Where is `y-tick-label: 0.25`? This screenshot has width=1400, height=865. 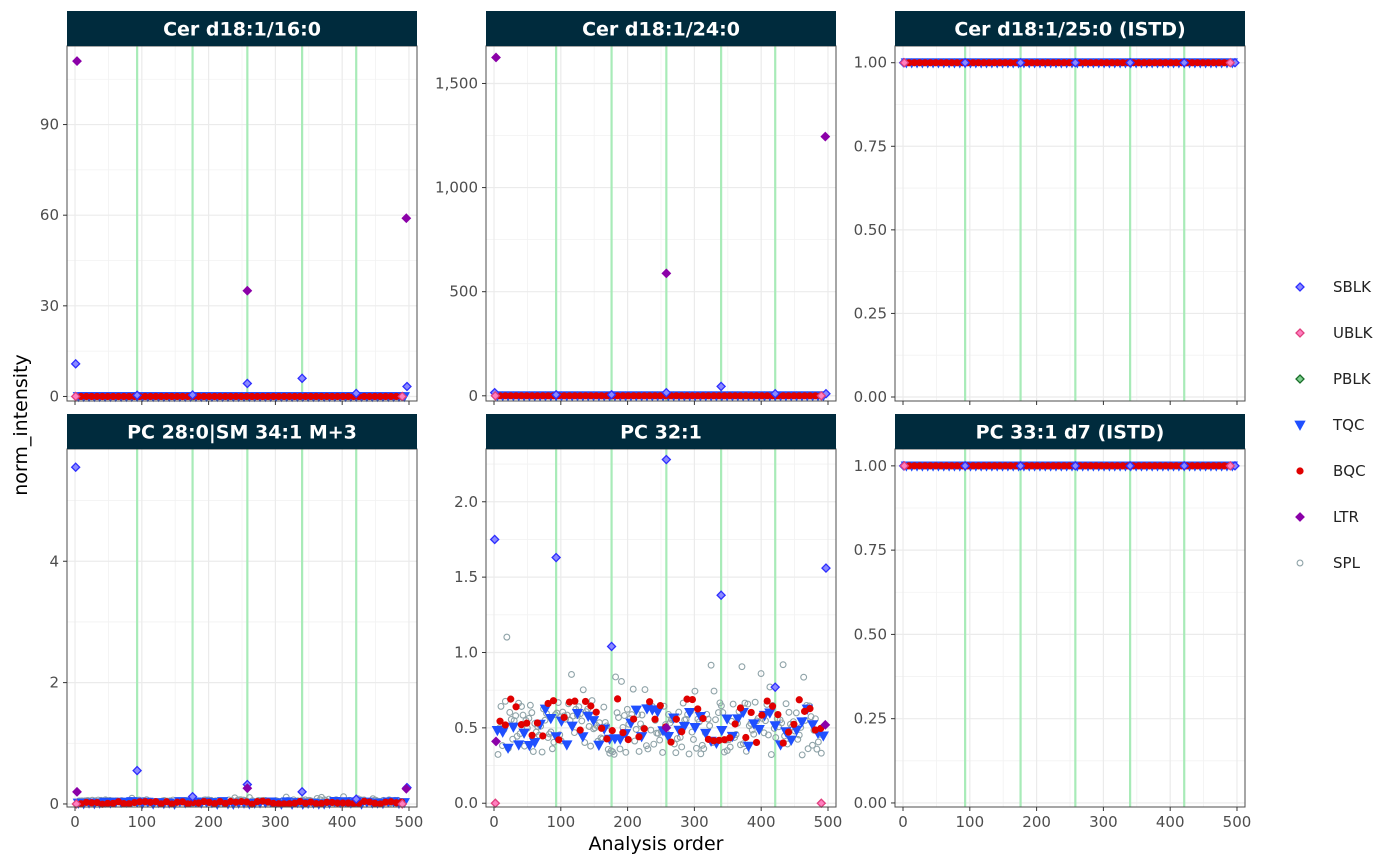
y-tick-label: 0.25 is located at coordinates (870, 719).